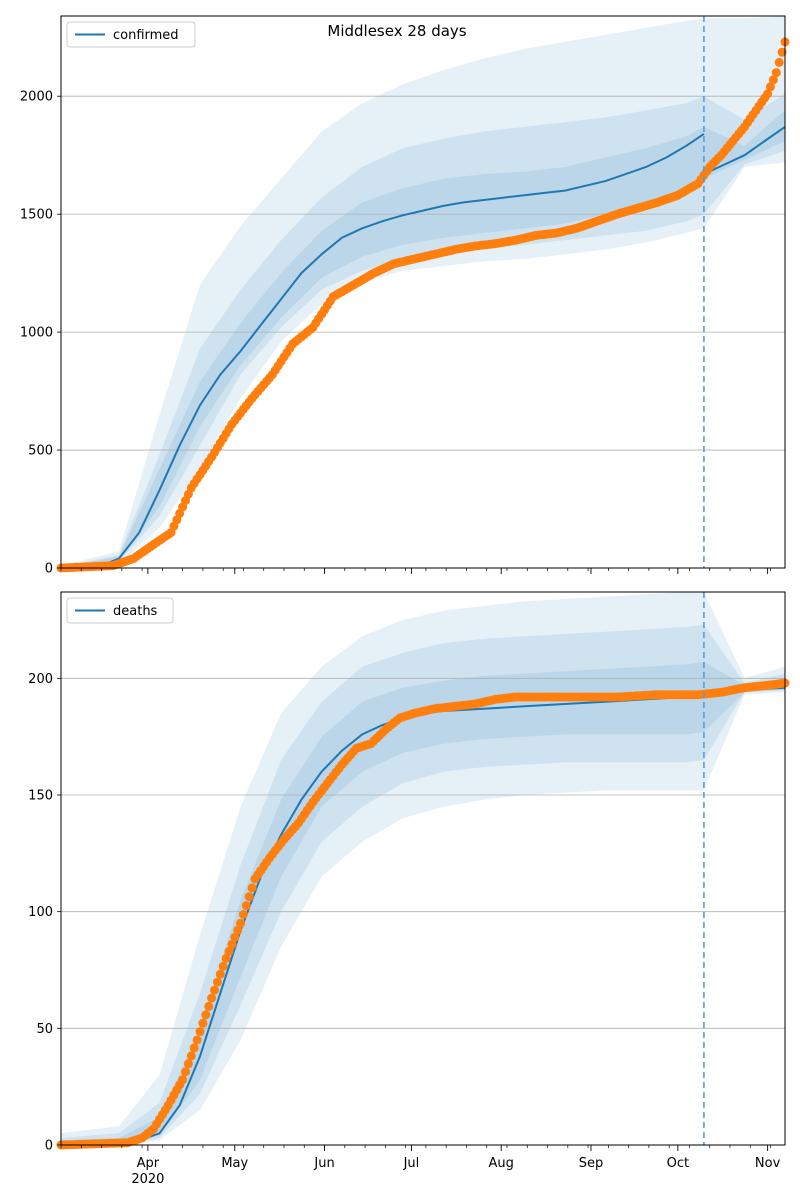 This screenshot has height=1200, width=800. I want to click on forecast-line, so click(744, 151).